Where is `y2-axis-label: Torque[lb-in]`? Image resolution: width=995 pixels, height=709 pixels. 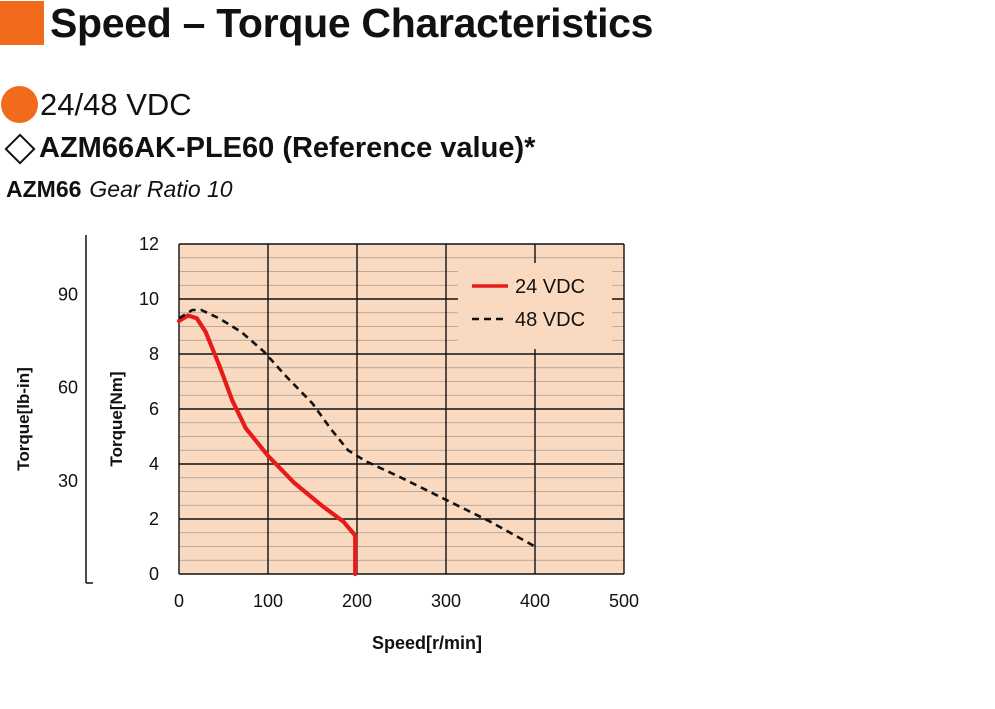
y2-axis-label: Torque[lb-in] is located at coordinates (23, 419).